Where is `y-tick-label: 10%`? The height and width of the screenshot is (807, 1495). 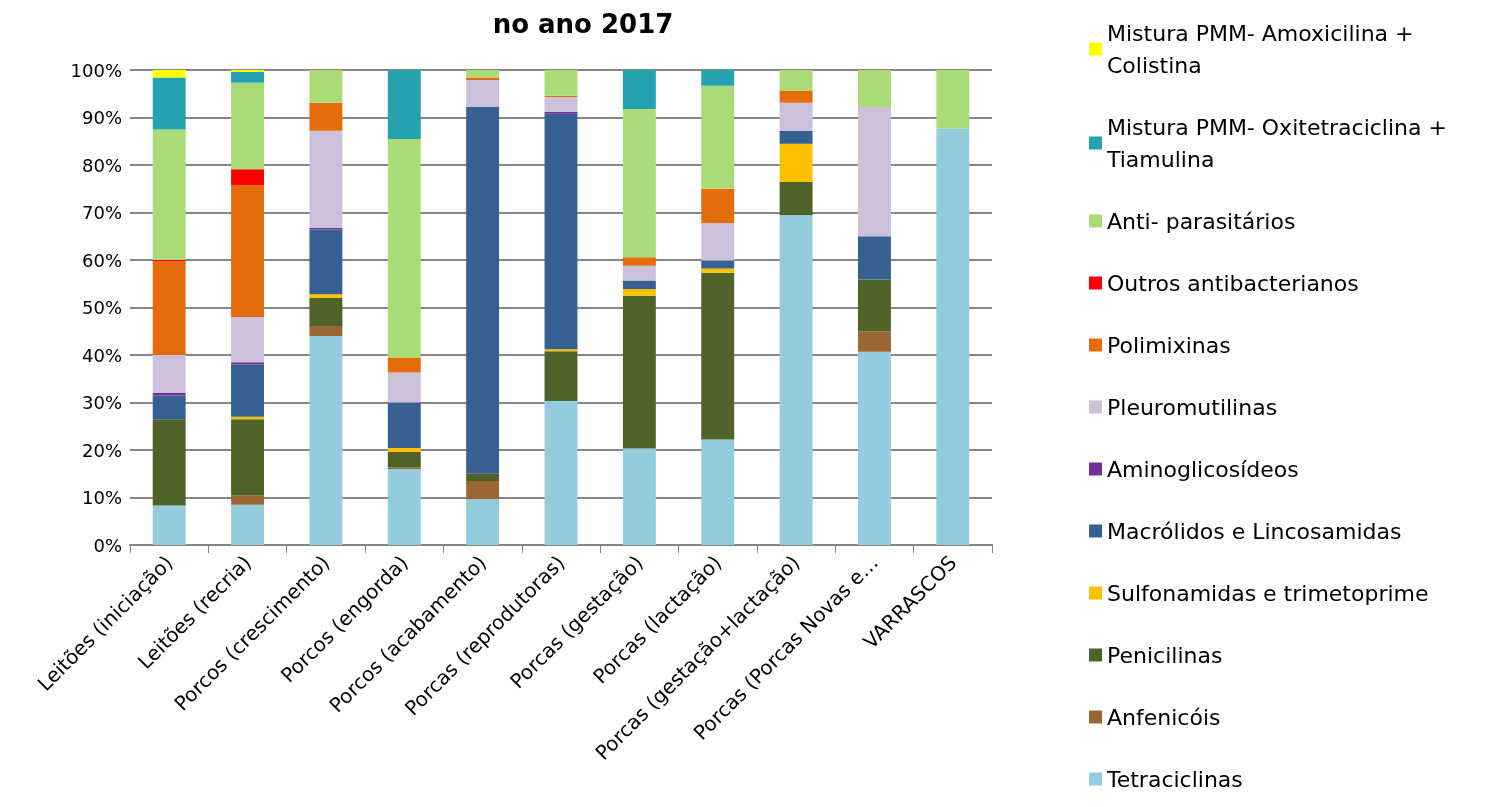 y-tick-label: 10% is located at coordinates (101, 497).